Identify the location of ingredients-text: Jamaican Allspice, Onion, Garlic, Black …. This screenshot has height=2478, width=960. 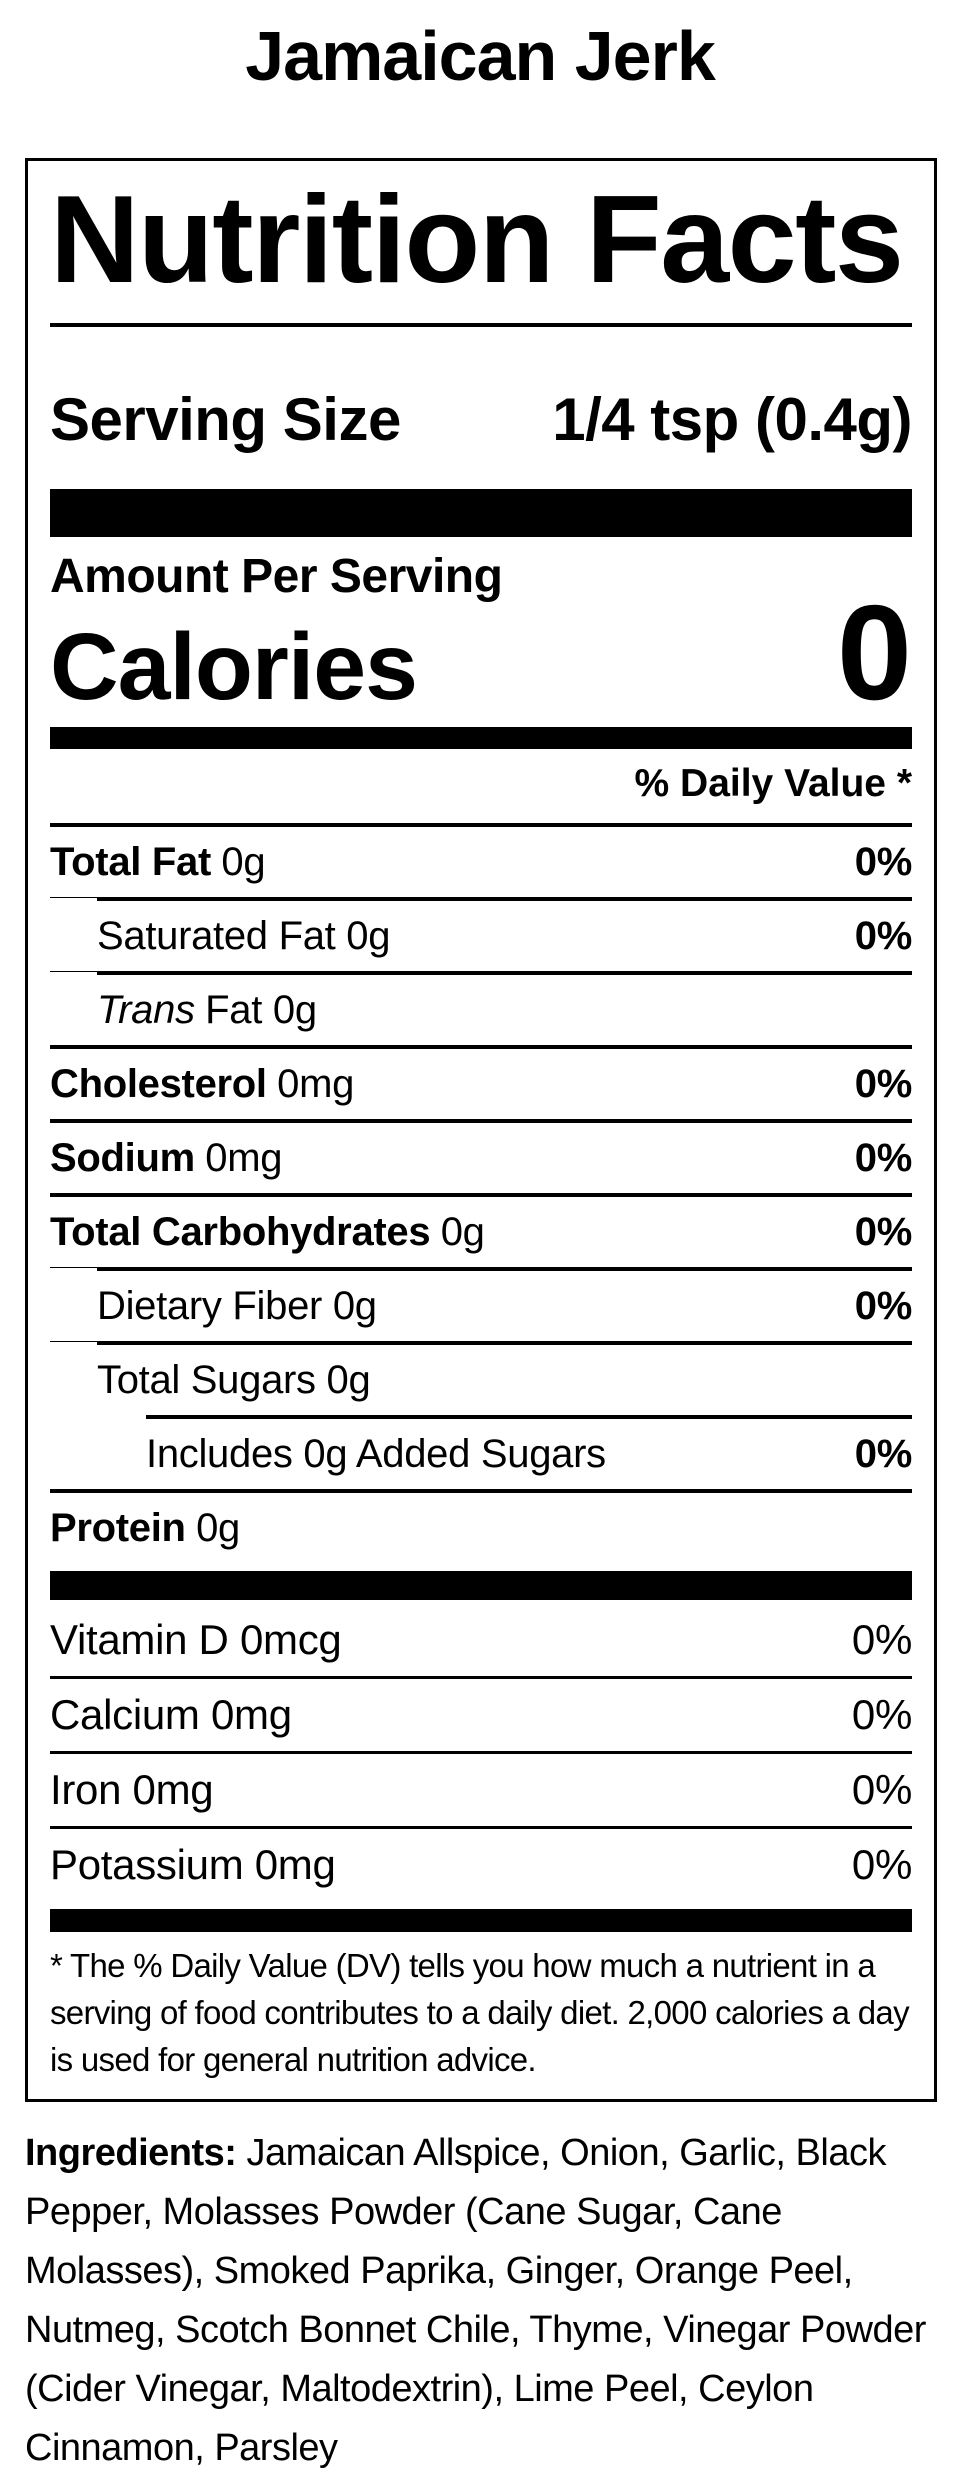
(475, 2300).